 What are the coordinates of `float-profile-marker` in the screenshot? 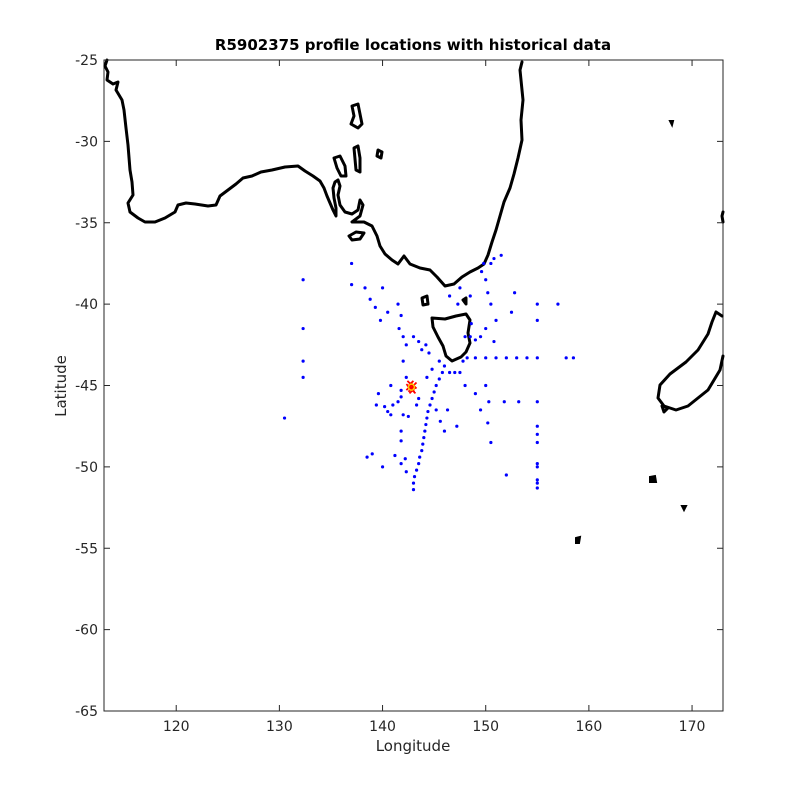 It's located at (409, 387).